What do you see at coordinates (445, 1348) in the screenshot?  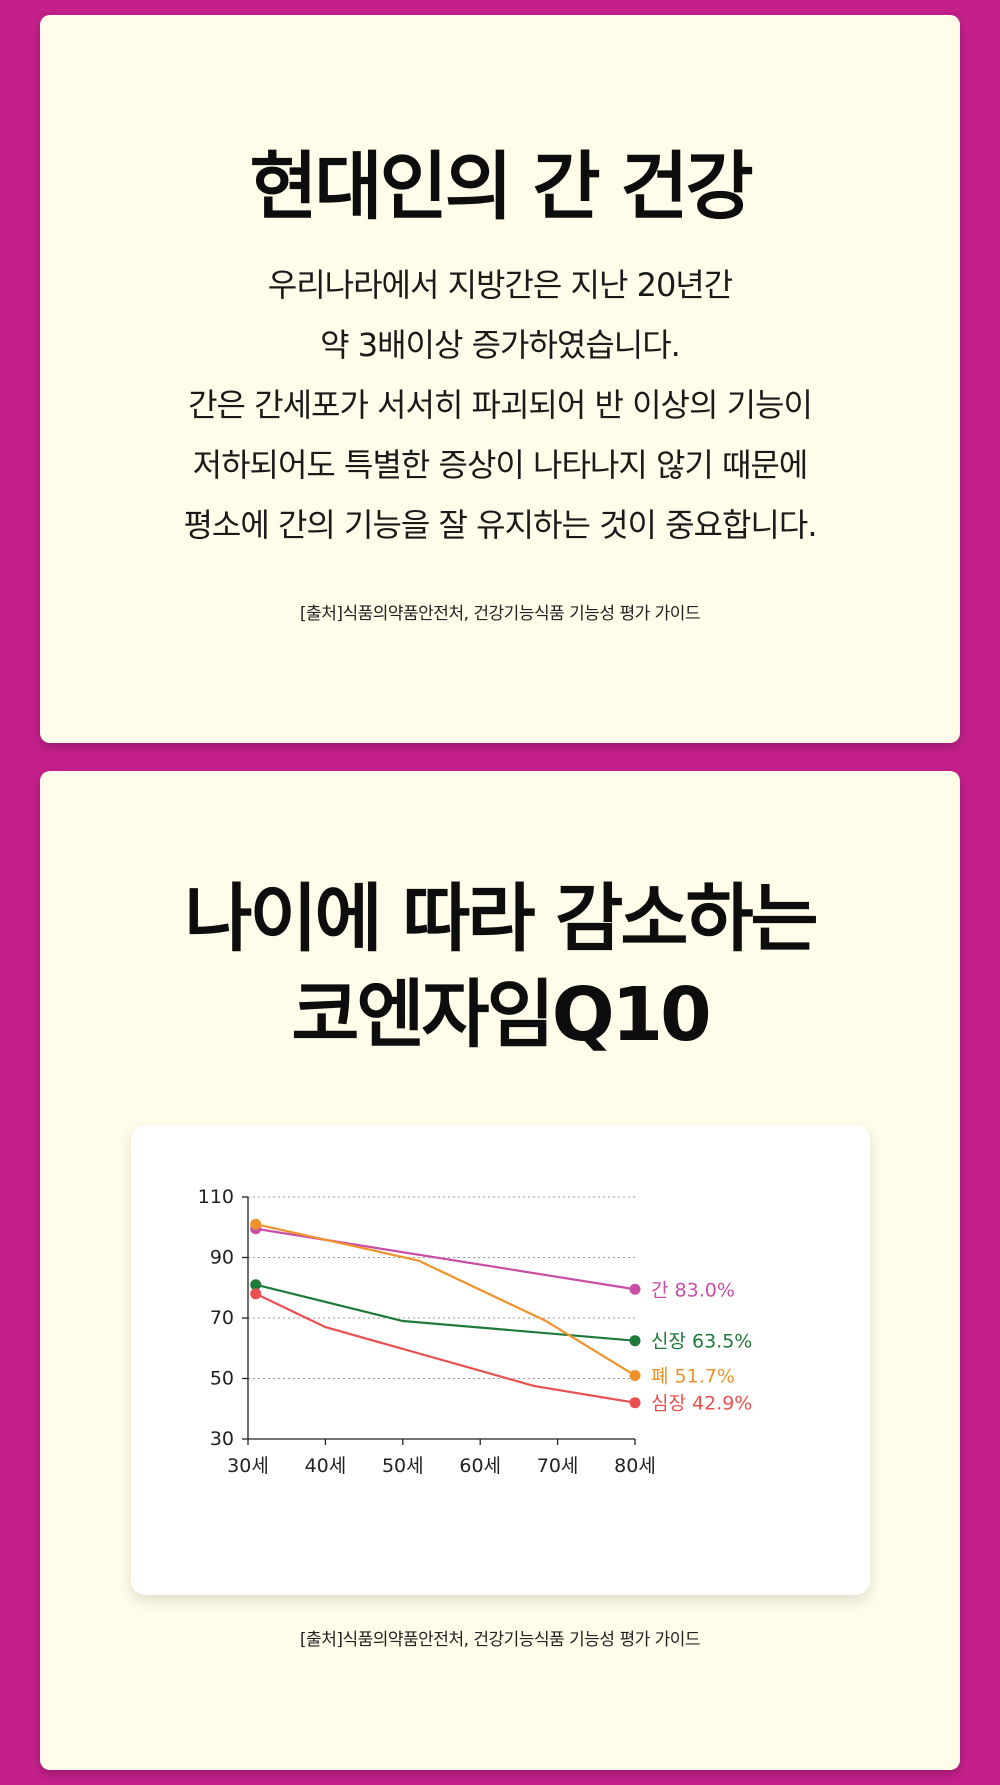 I see `series-line-심장` at bounding box center [445, 1348].